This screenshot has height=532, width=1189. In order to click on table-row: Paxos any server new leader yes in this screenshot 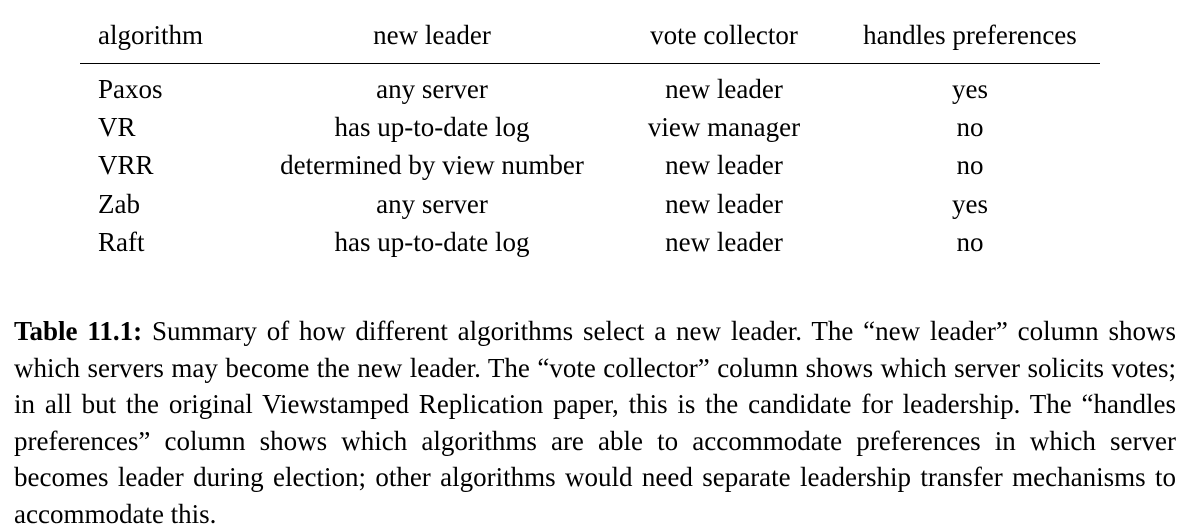, I will do `click(590, 86)`.